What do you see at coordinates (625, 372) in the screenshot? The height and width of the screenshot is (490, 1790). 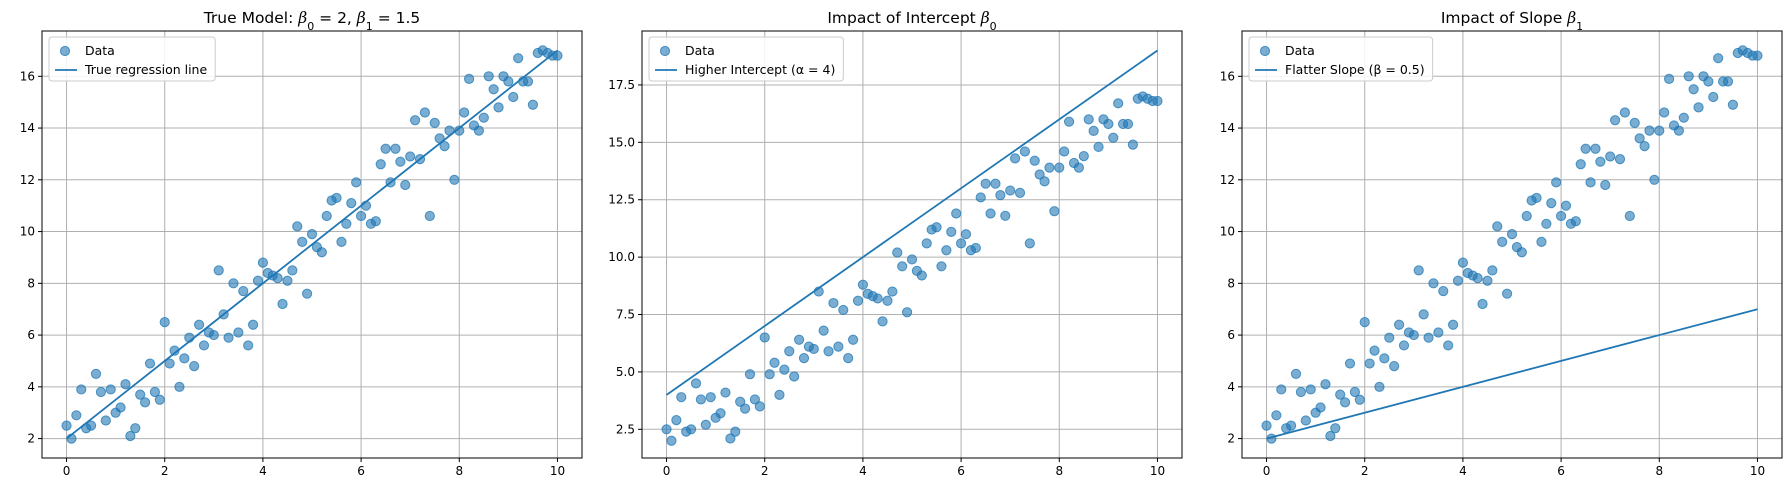 I see `y-tick-label: 5.0` at bounding box center [625, 372].